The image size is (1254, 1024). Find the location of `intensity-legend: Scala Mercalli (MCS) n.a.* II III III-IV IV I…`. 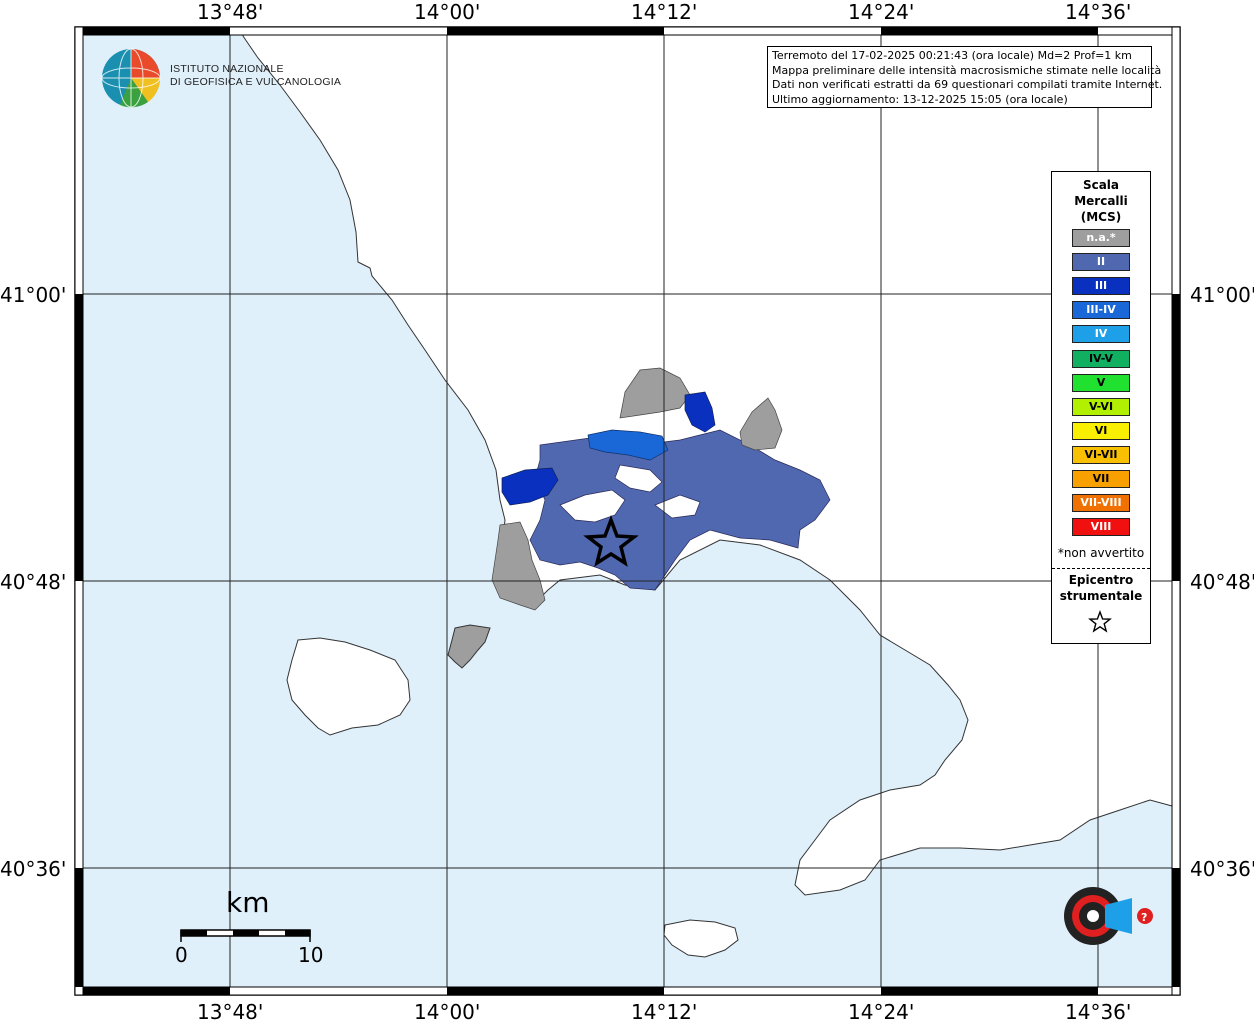

intensity-legend: Scala Mercalli (MCS) n.a.* II III III-IV IV I… is located at coordinates (1101, 407).